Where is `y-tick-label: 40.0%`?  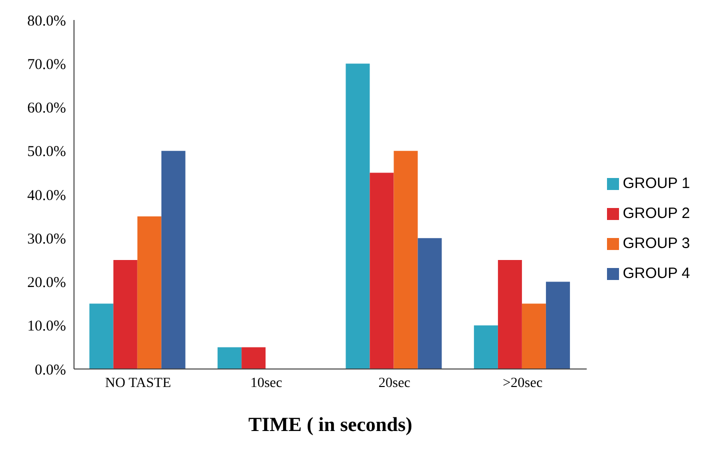
y-tick-label: 40.0% is located at coordinates (46, 196).